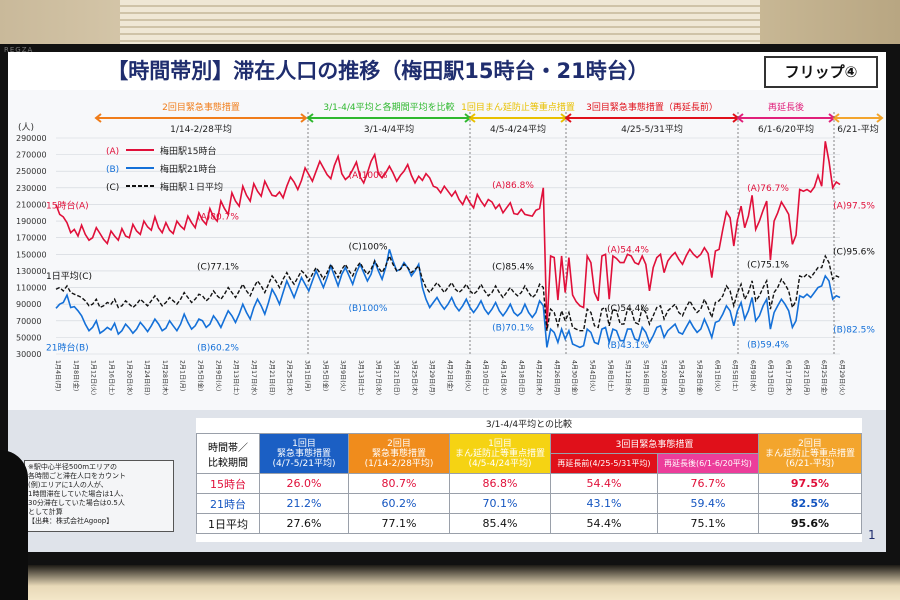  Describe the element at coordinates (368, 176) in the screenshot. I see `annotation-a: (A)100%` at that location.